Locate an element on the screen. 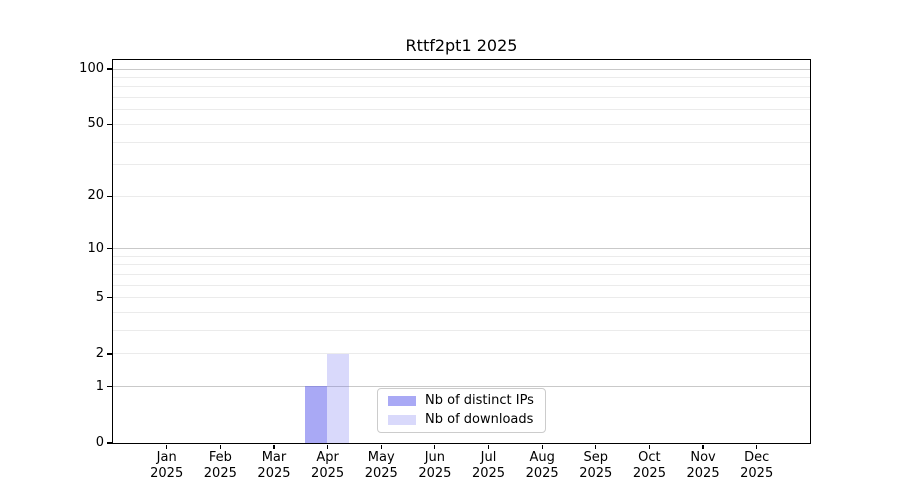 The height and width of the screenshot is (500, 900). y-tick-label: 1 is located at coordinates (99, 386).